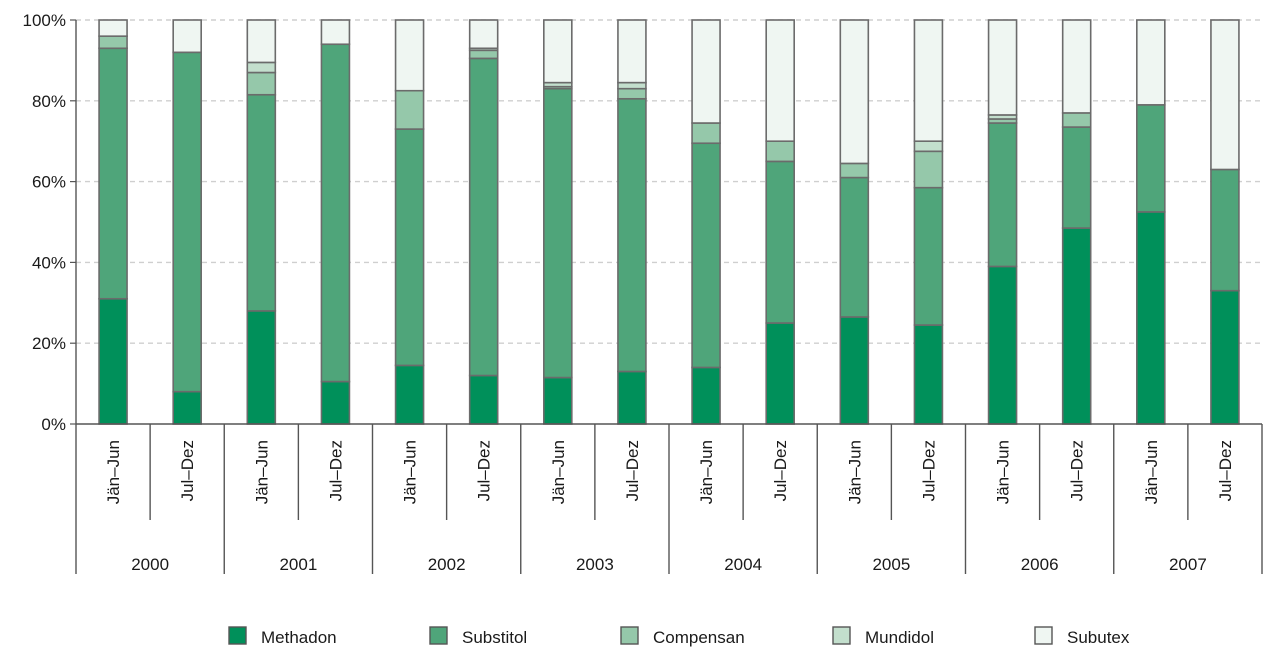 The width and height of the screenshot is (1276, 648). What do you see at coordinates (743, 564) in the screenshot?
I see `year-label: 2004` at bounding box center [743, 564].